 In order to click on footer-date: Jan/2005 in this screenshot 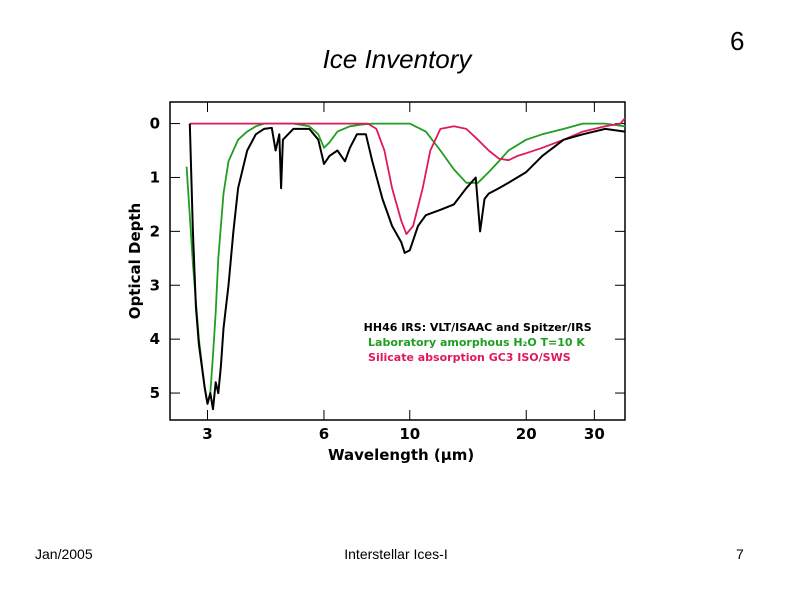, I will do `click(64, 554)`.